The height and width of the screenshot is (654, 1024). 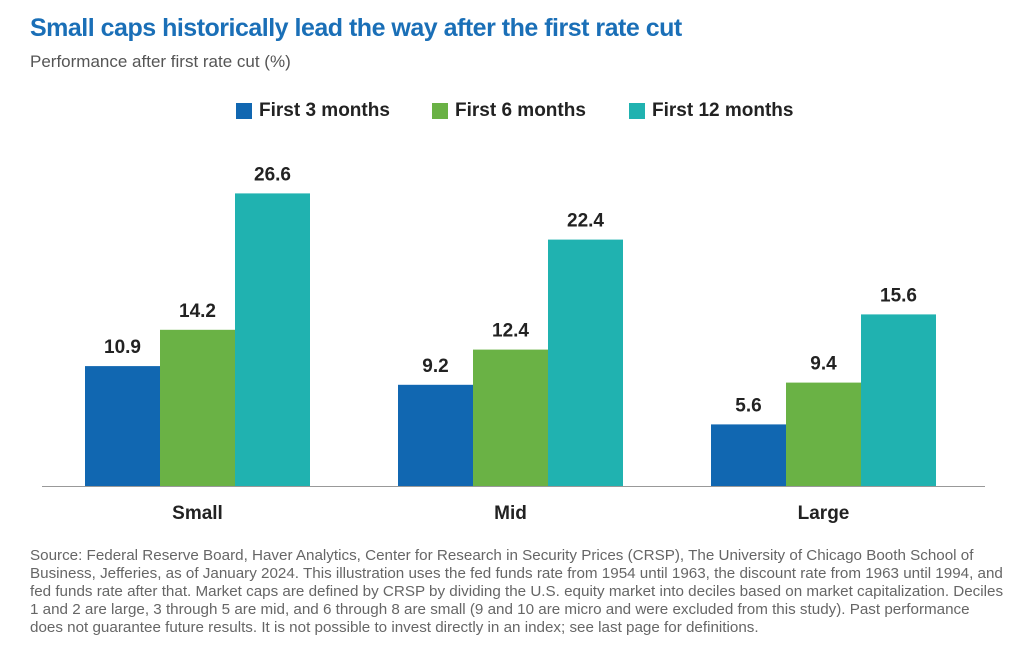 I want to click on data-label-small-series-1: 10.9, so click(x=122, y=347).